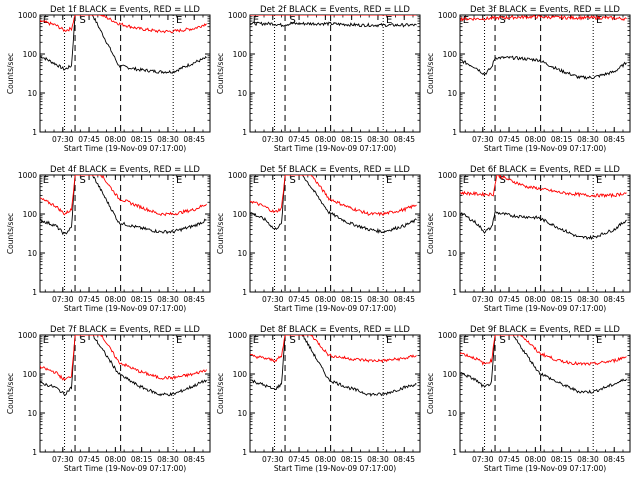 Image resolution: width=640 pixels, height=480 pixels. I want to click on panel-title: Det 9f BLACK = Events, RED = LLD, so click(545, 330).